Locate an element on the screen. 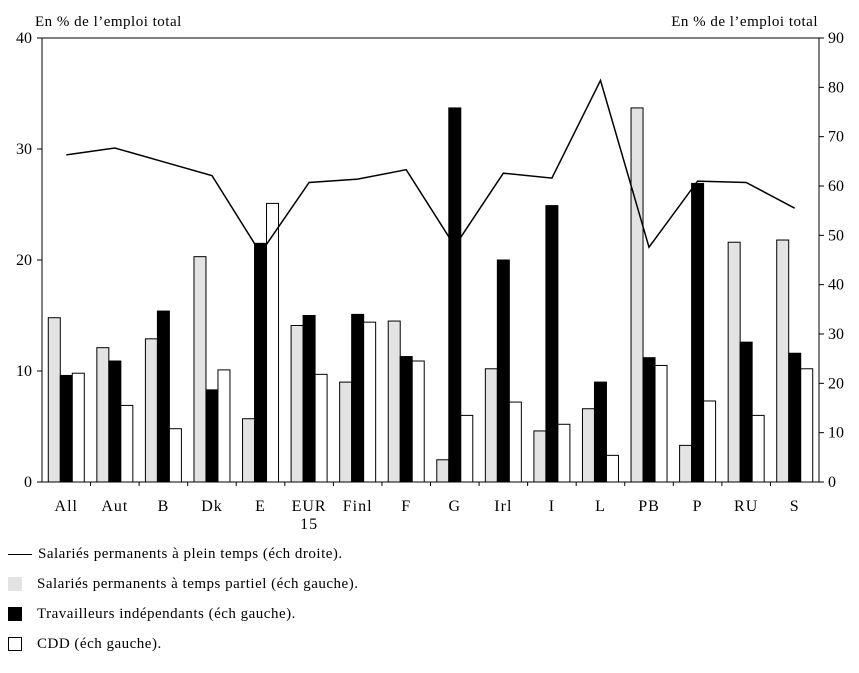  legend-label-white: CDD (éch gauche). is located at coordinates (99, 643).